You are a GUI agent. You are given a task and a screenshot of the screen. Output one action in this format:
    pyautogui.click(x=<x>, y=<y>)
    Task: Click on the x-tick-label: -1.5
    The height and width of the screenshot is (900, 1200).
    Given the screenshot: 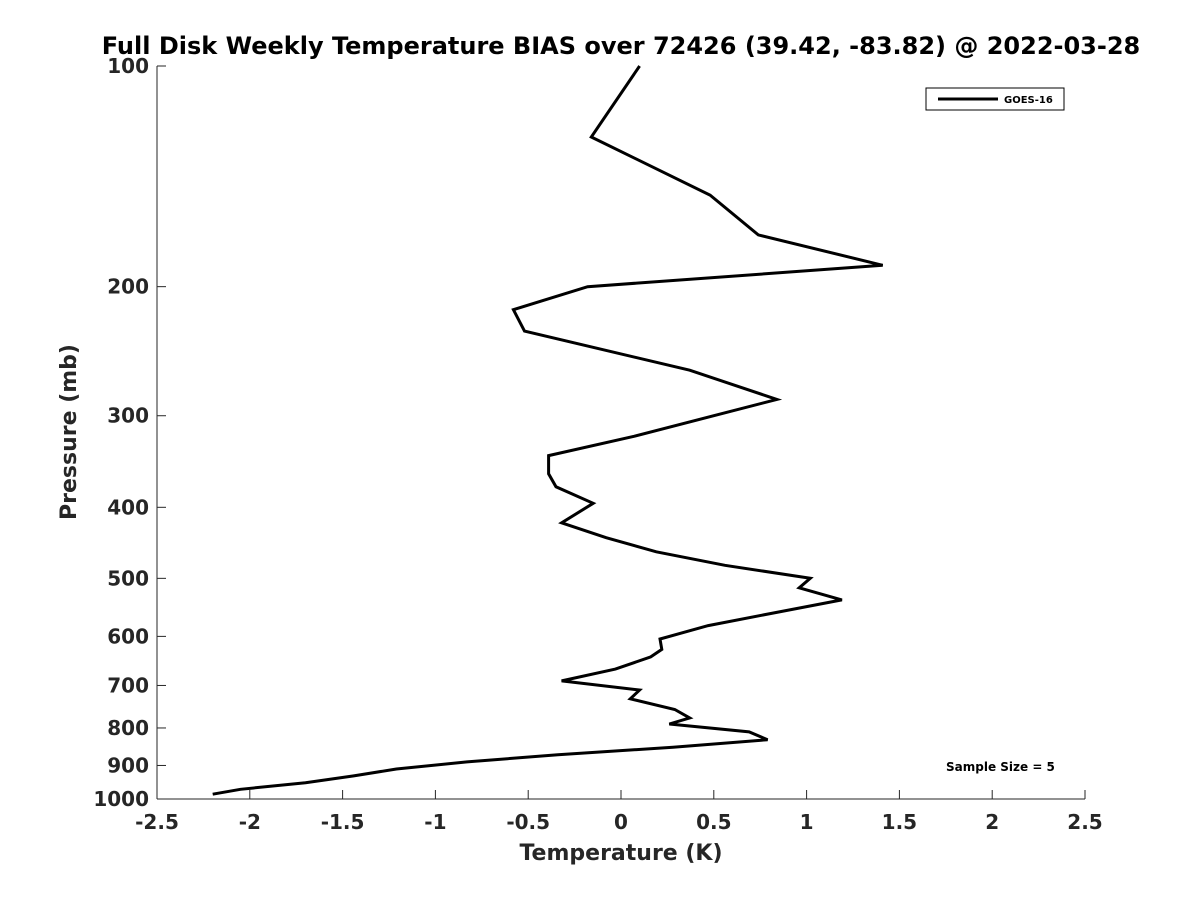 What is the action you would take?
    pyautogui.click(x=343, y=822)
    